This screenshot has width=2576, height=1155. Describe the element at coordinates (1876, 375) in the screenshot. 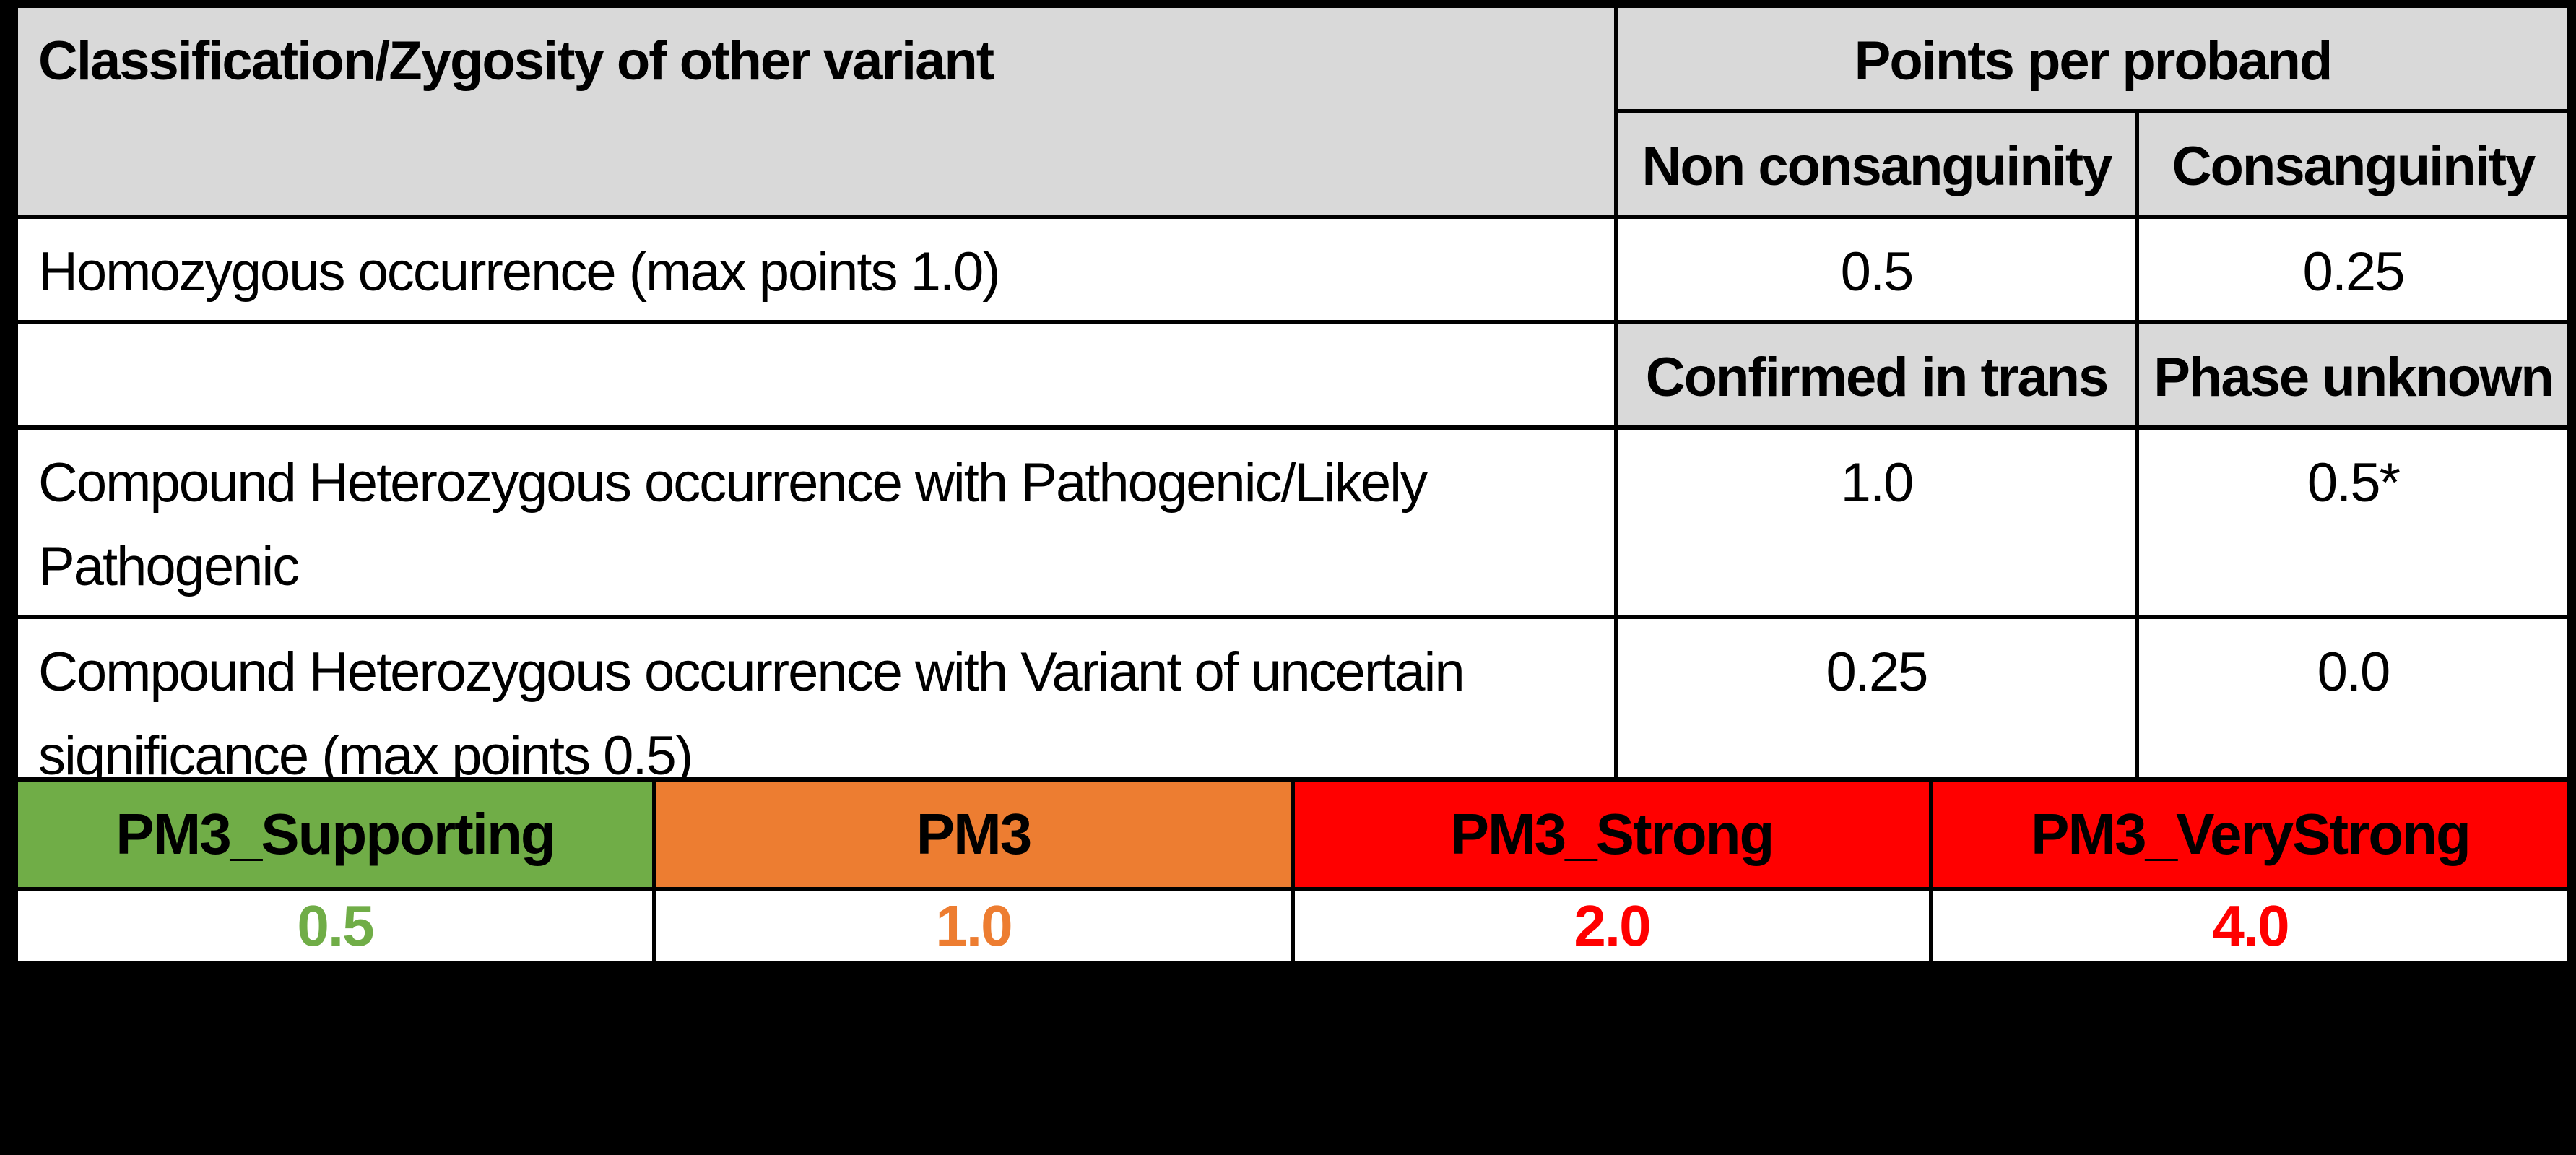

I see `confirmed-in-trans-header: Confirmed in trans` at that location.